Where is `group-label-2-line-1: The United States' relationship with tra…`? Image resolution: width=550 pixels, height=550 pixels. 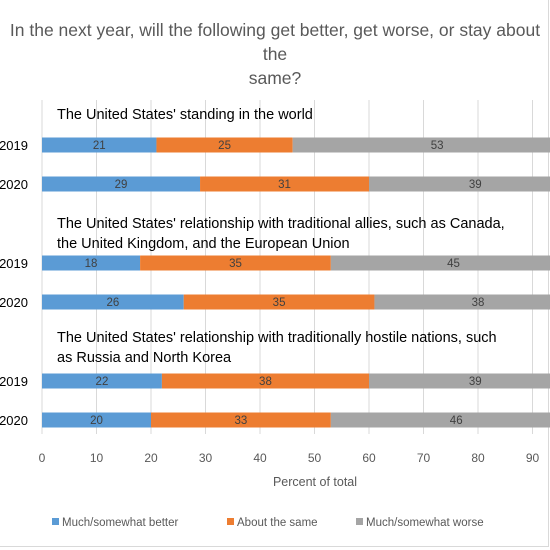
group-label-2-line-1: The United States' relationship with tra… is located at coordinates (281, 224).